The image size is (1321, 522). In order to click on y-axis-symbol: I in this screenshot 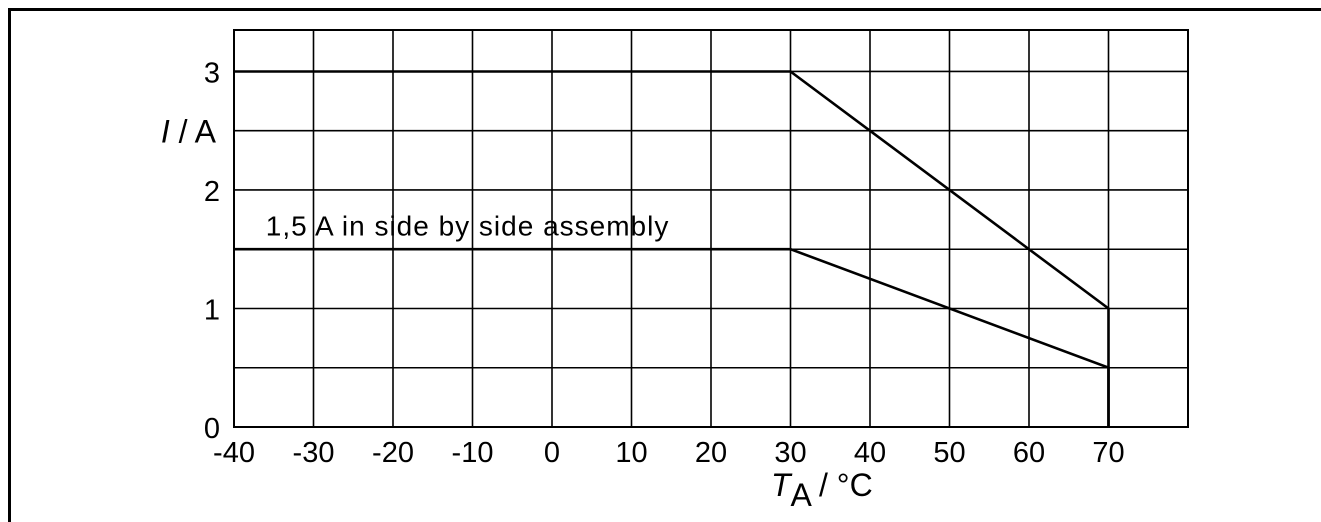, I will do `click(165, 132)`.